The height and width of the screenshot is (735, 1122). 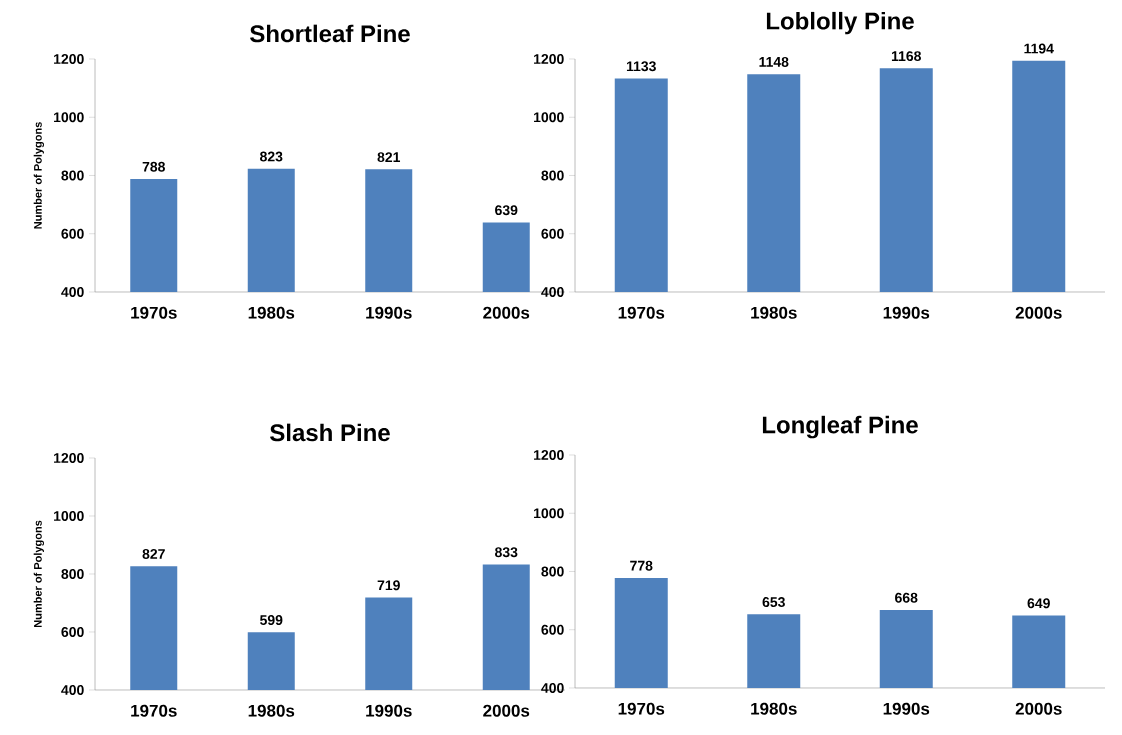 I want to click on data-label: 1148, so click(x=774, y=61).